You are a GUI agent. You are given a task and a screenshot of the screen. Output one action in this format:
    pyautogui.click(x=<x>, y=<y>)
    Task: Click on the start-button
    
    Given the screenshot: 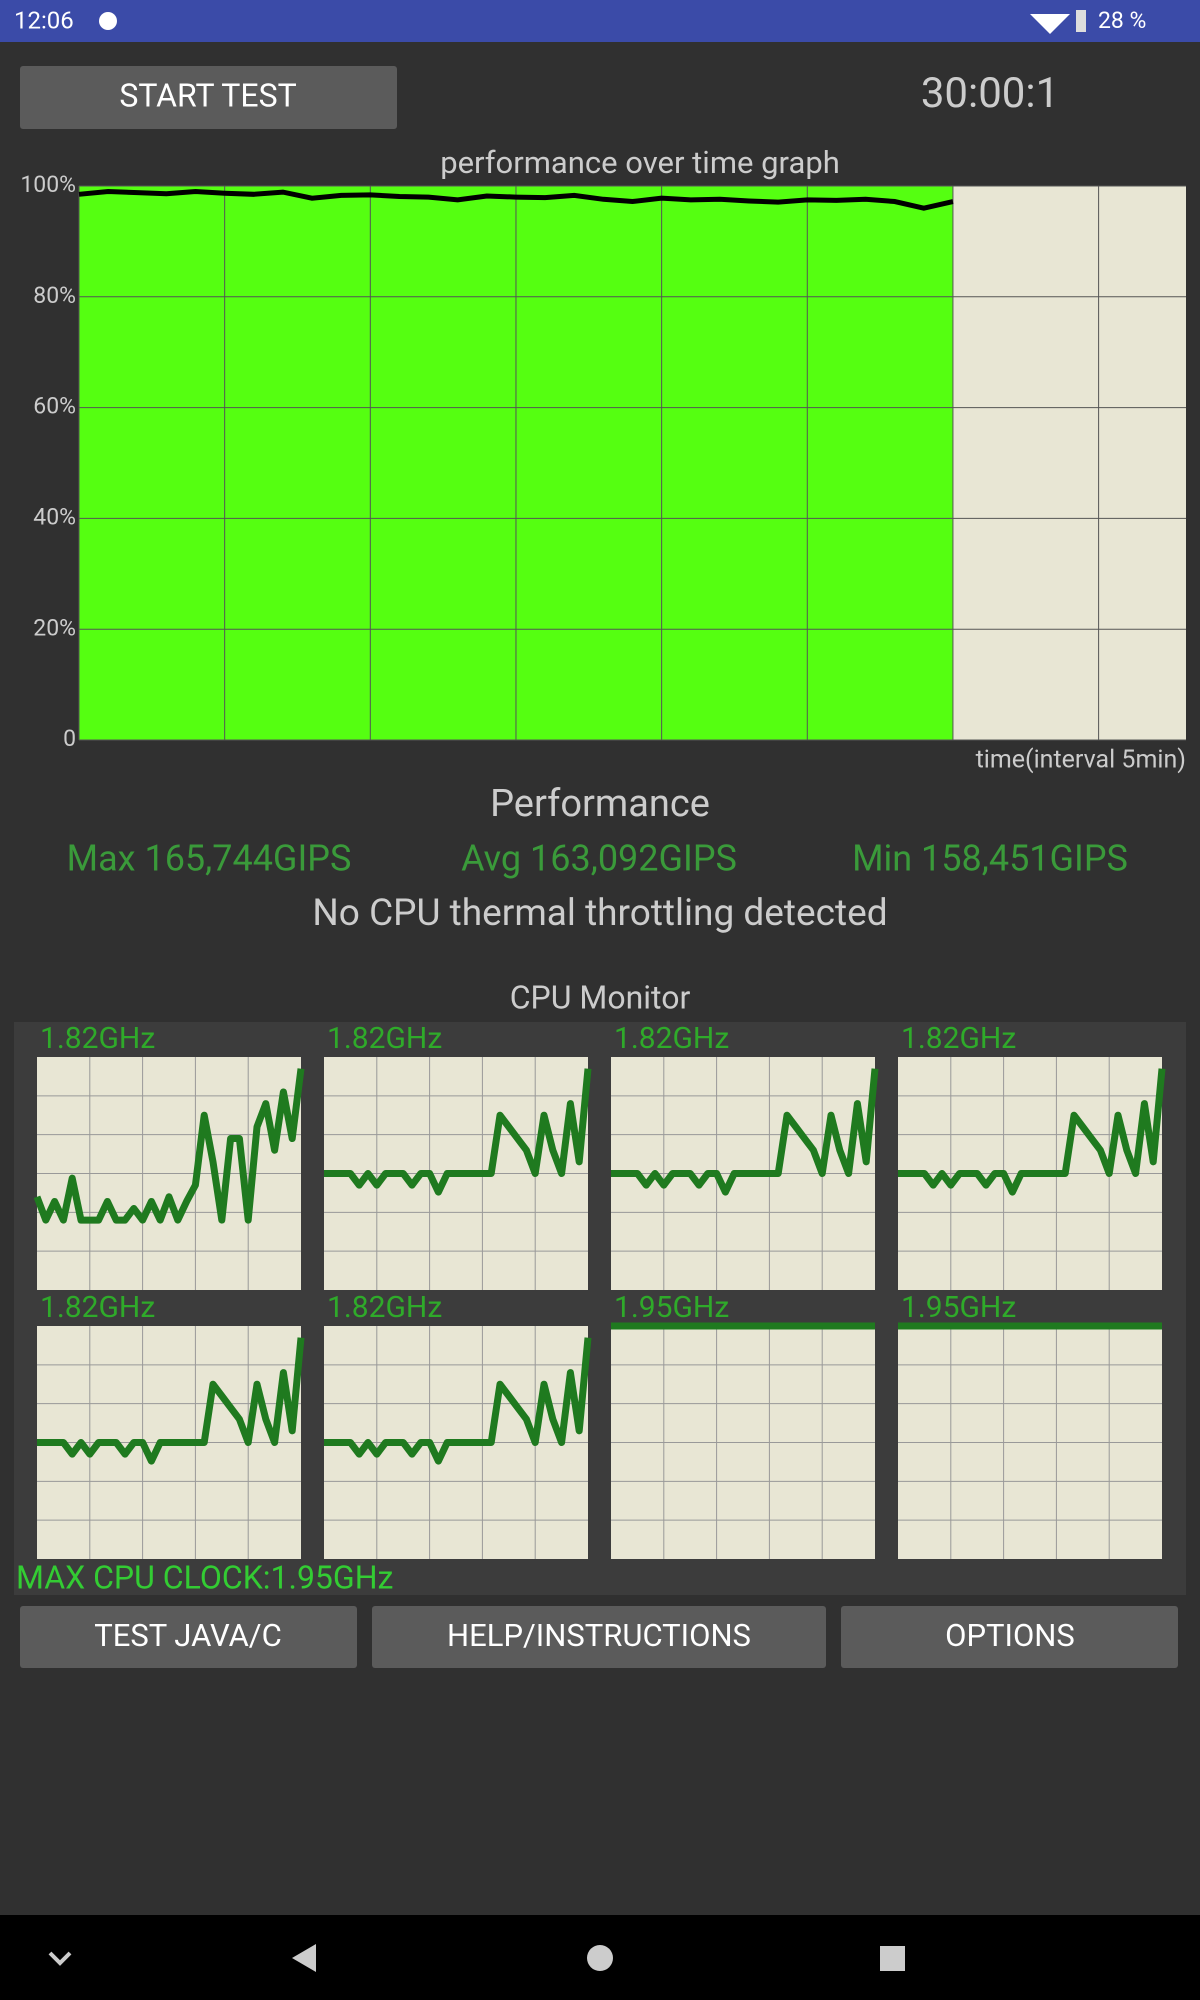 What is the action you would take?
    pyautogui.click(x=208, y=97)
    